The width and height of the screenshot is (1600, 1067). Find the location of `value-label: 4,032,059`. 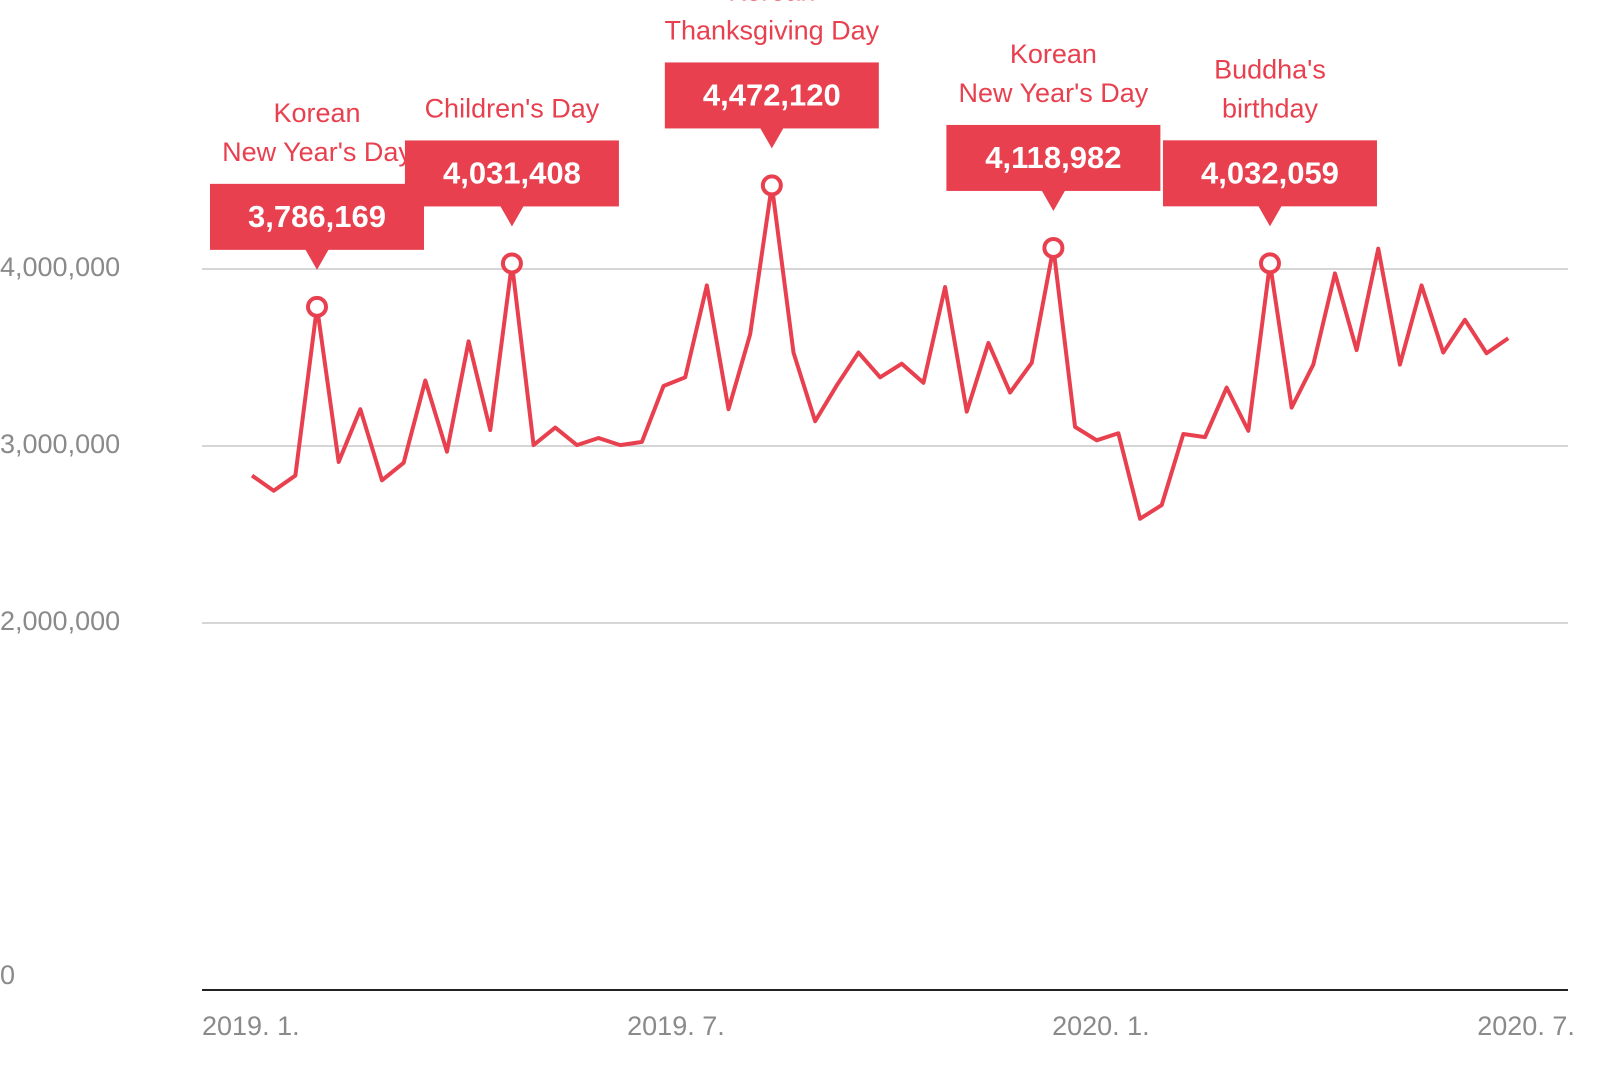

value-label: 4,032,059 is located at coordinates (1270, 173).